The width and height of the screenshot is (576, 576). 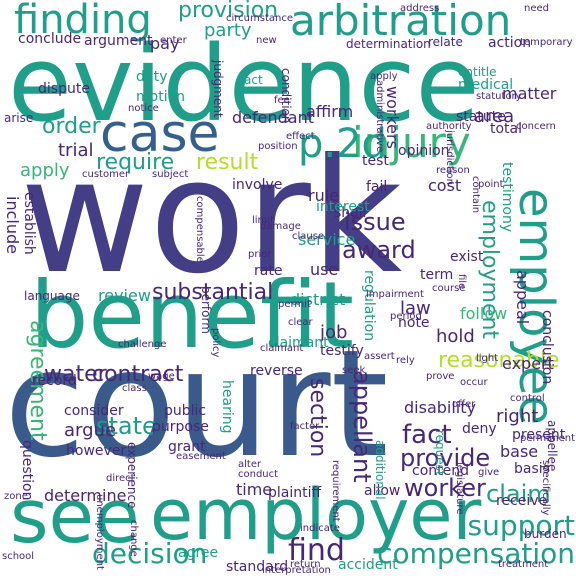 I want to click on word-grant: grant, so click(x=187, y=447).